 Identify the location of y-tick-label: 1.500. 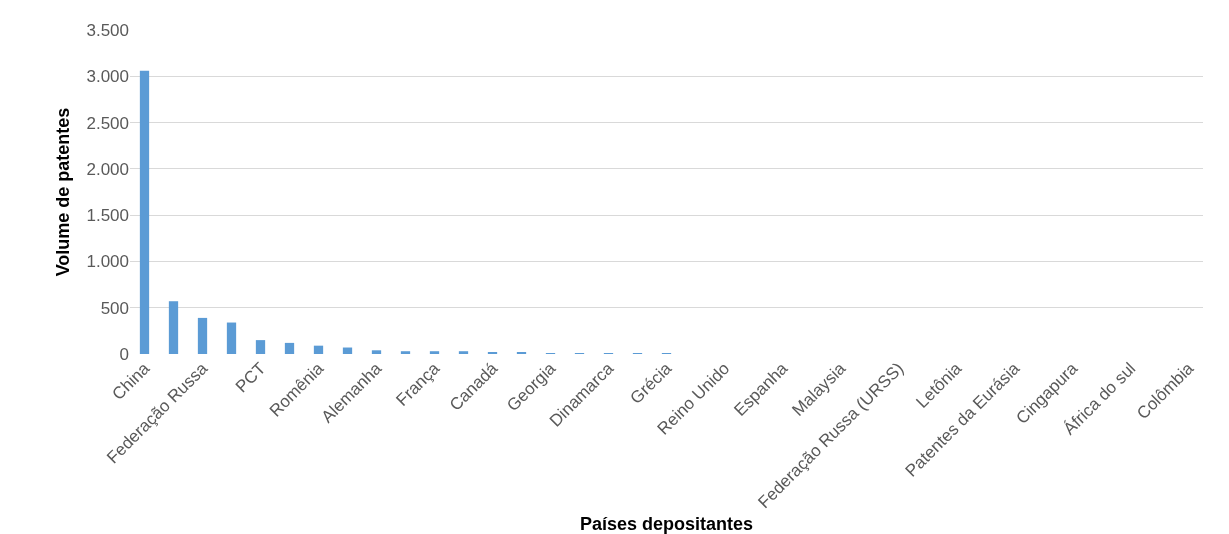
(107, 216).